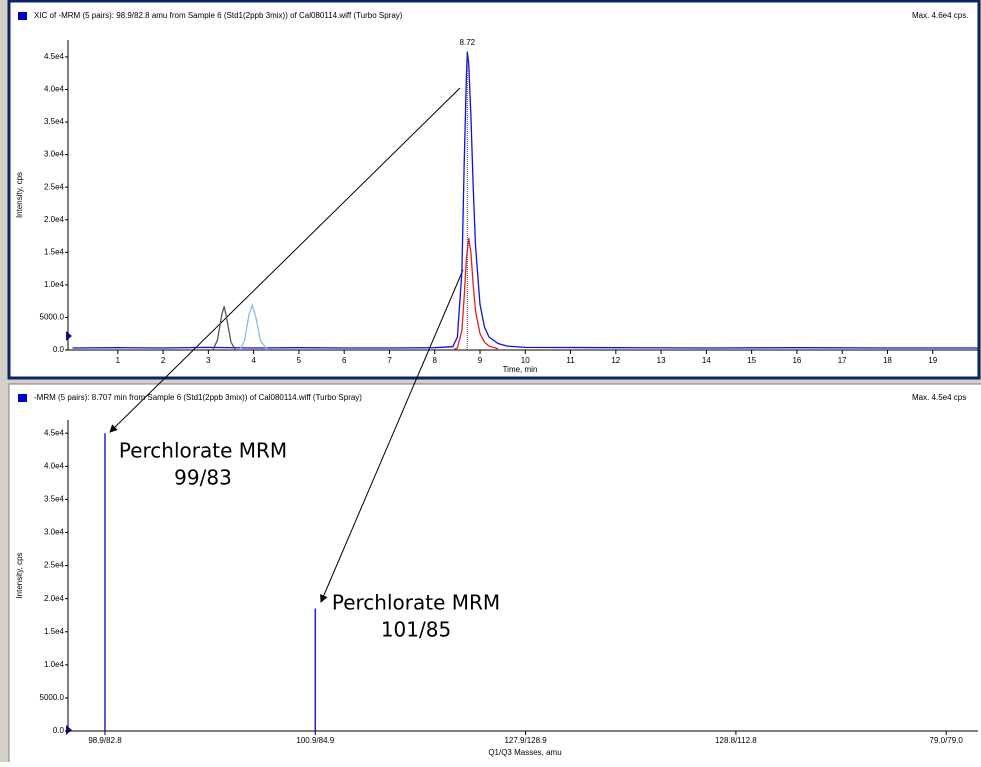 This screenshot has width=981, height=767. What do you see at coordinates (524, 752) in the screenshot?
I see `x-axis-label: Q1/Q3 Masses, amu` at bounding box center [524, 752].